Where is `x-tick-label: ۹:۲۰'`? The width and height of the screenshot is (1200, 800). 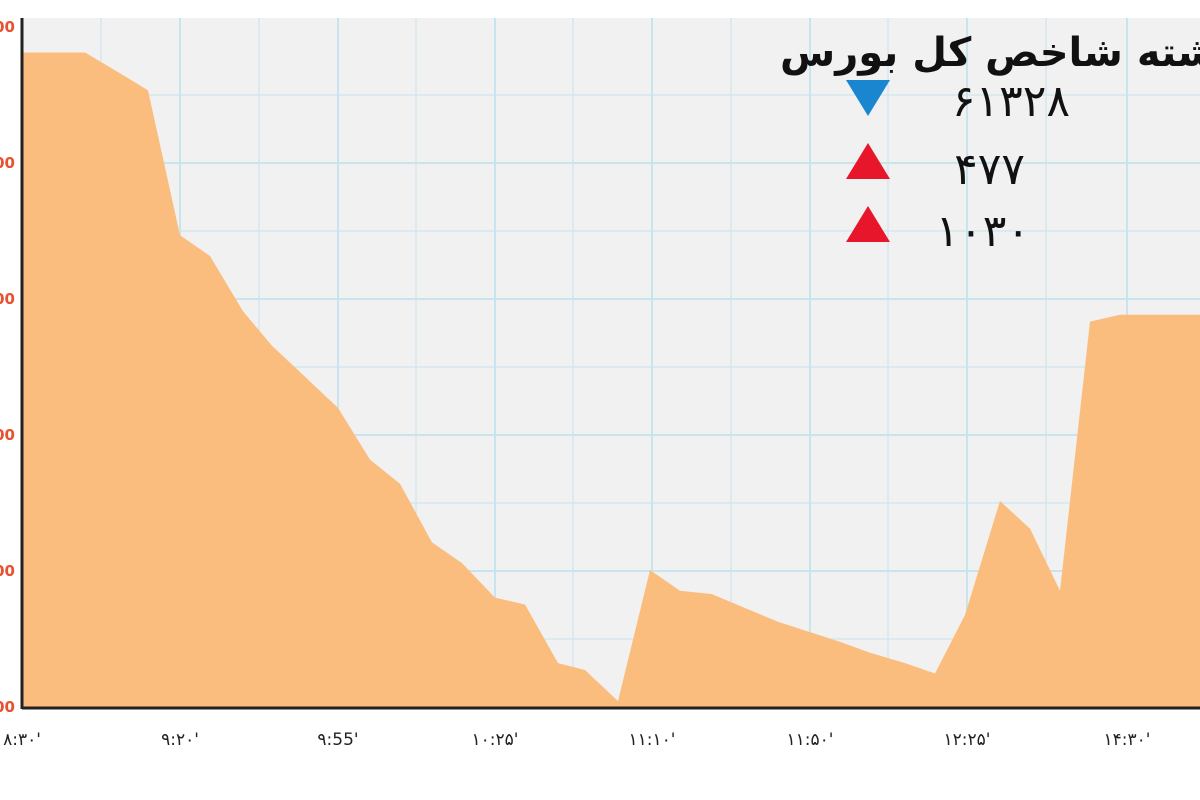 x-tick-label: ۹:۲۰' is located at coordinates (180, 740).